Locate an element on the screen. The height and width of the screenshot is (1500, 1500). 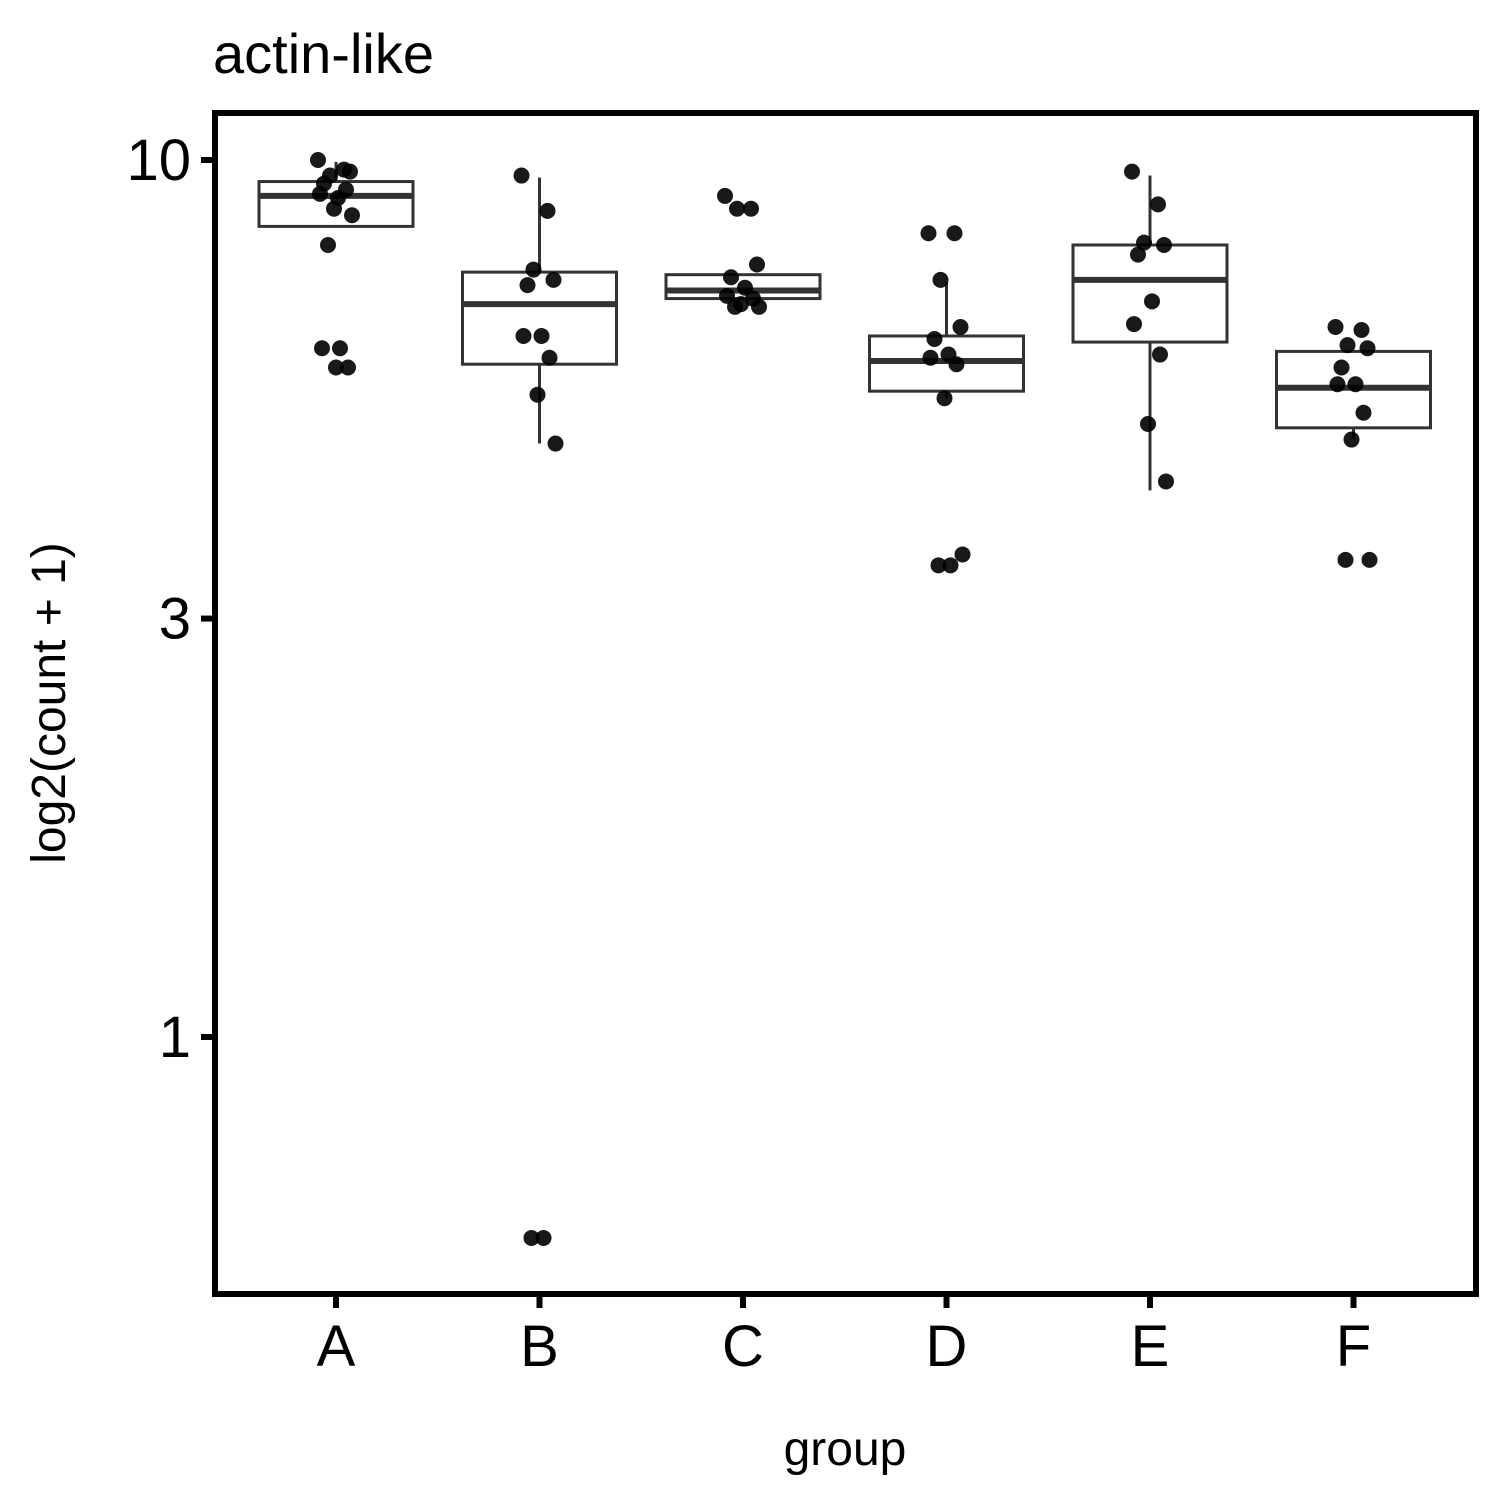
box-f is located at coordinates (1353, 394).